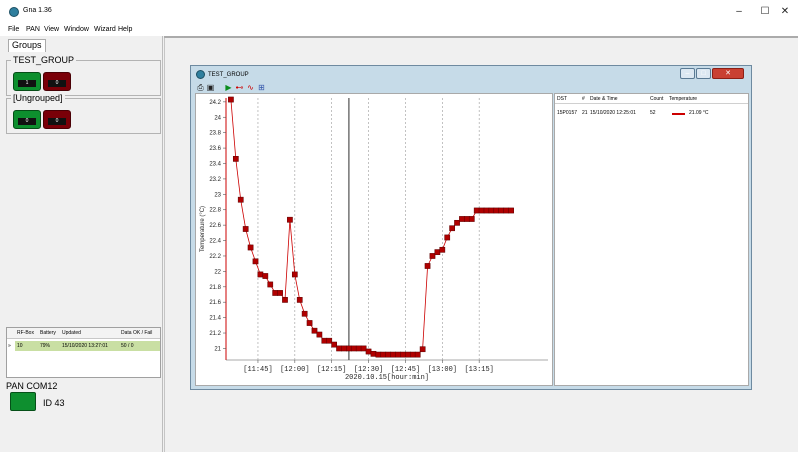 The height and width of the screenshot is (452, 798). What do you see at coordinates (33, 29) in the screenshot?
I see `menu-pan: PAN` at bounding box center [33, 29].